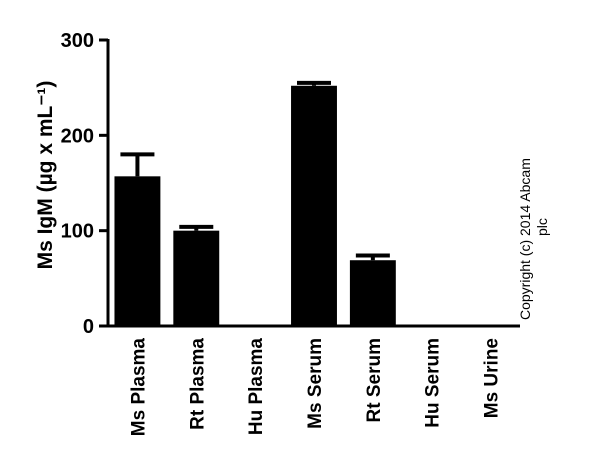  Describe the element at coordinates (315, 383) in the screenshot. I see `category-label: Ms Serum` at that location.